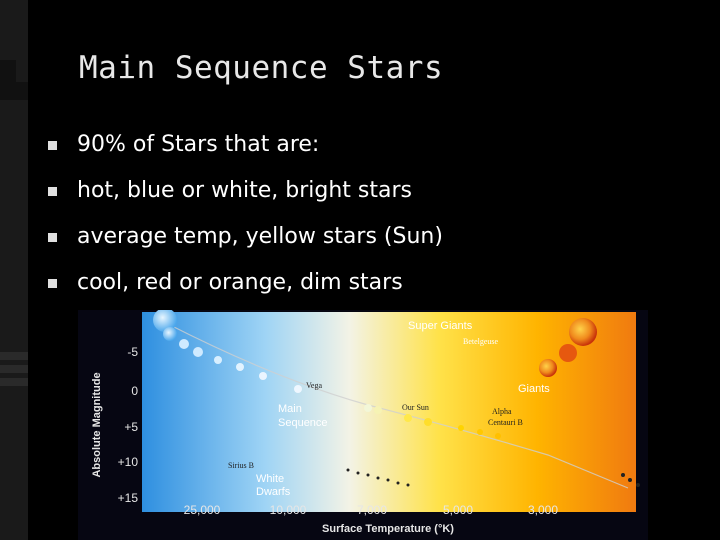 The height and width of the screenshot is (540, 720). I want to click on y-tick-label: -5, so click(132, 352).